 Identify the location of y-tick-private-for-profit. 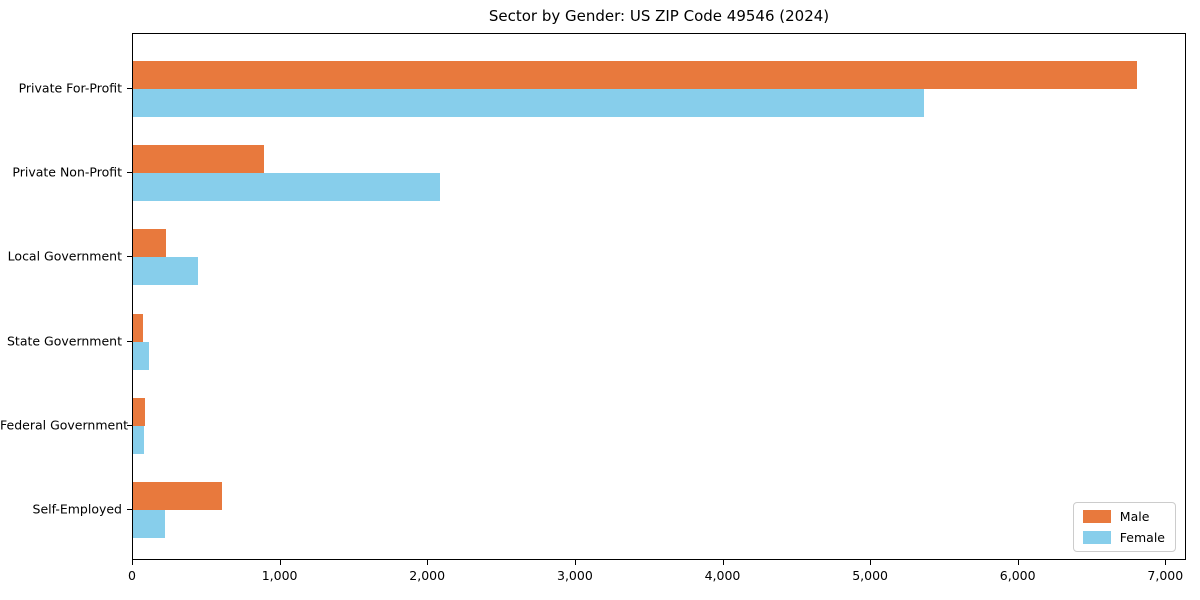
(129, 88).